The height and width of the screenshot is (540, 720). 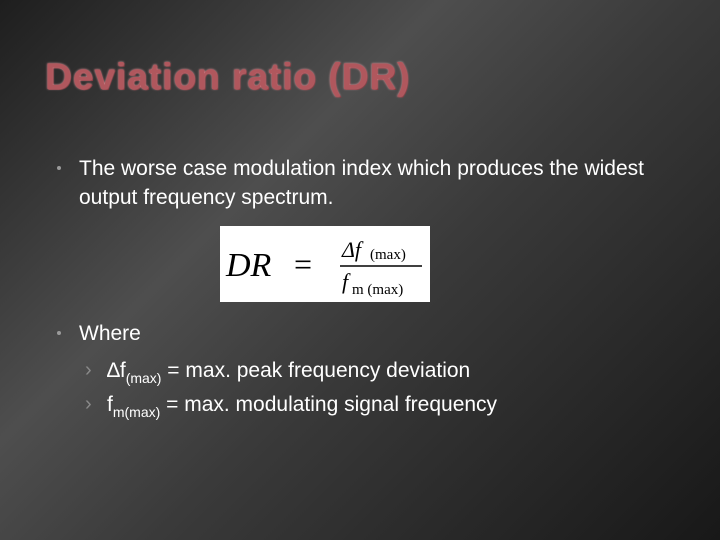 I want to click on sub-item-symbol: f, so click(x=110, y=404).